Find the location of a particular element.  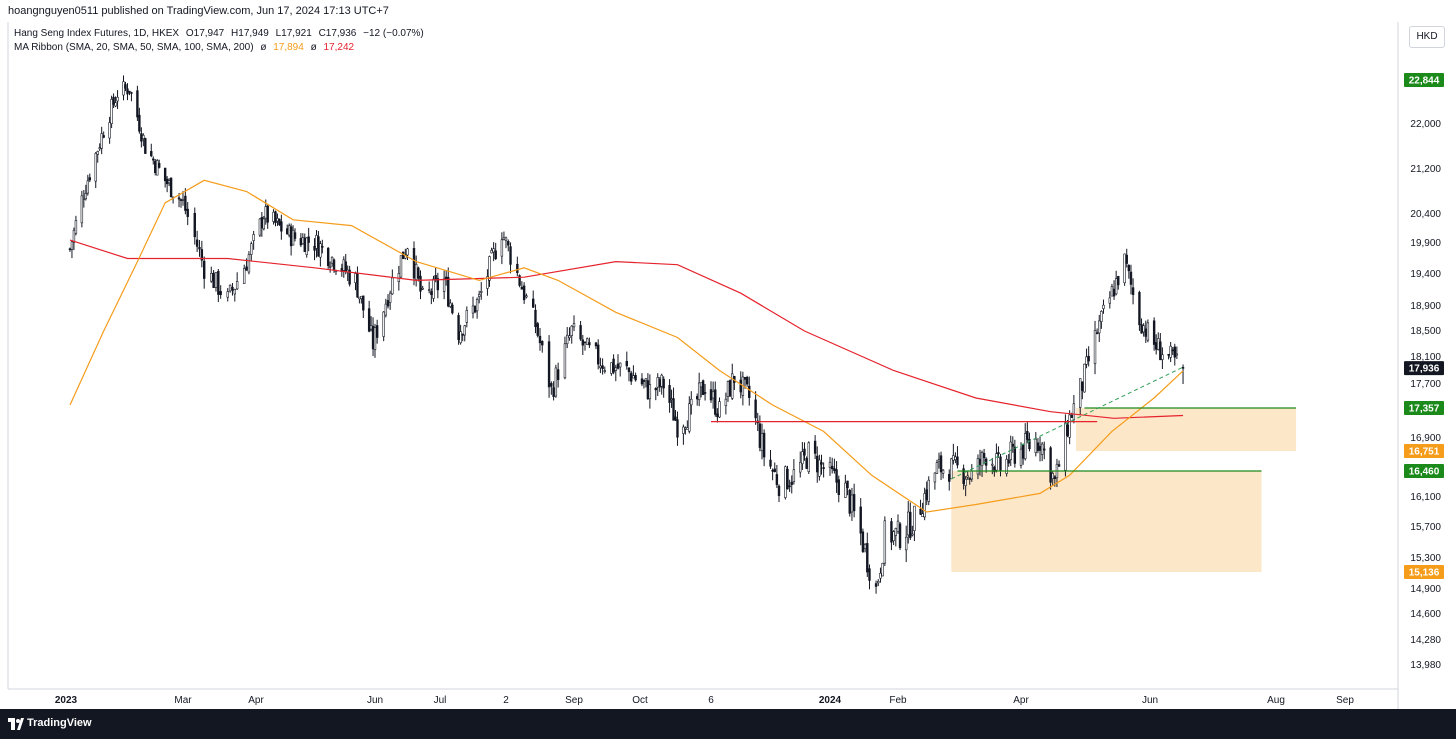

ma-red-value: 17,242 is located at coordinates (339, 47).